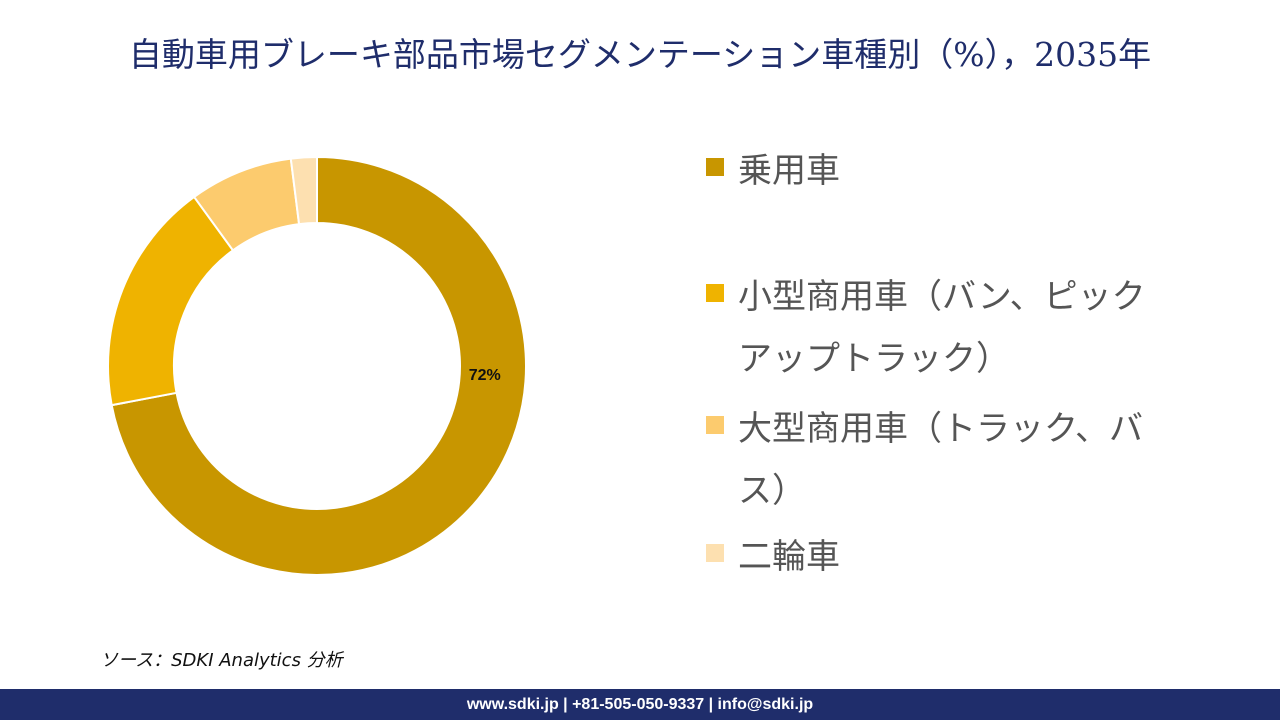  I want to click on legend-item-two-wheeler: 二輪車, so click(966, 557).